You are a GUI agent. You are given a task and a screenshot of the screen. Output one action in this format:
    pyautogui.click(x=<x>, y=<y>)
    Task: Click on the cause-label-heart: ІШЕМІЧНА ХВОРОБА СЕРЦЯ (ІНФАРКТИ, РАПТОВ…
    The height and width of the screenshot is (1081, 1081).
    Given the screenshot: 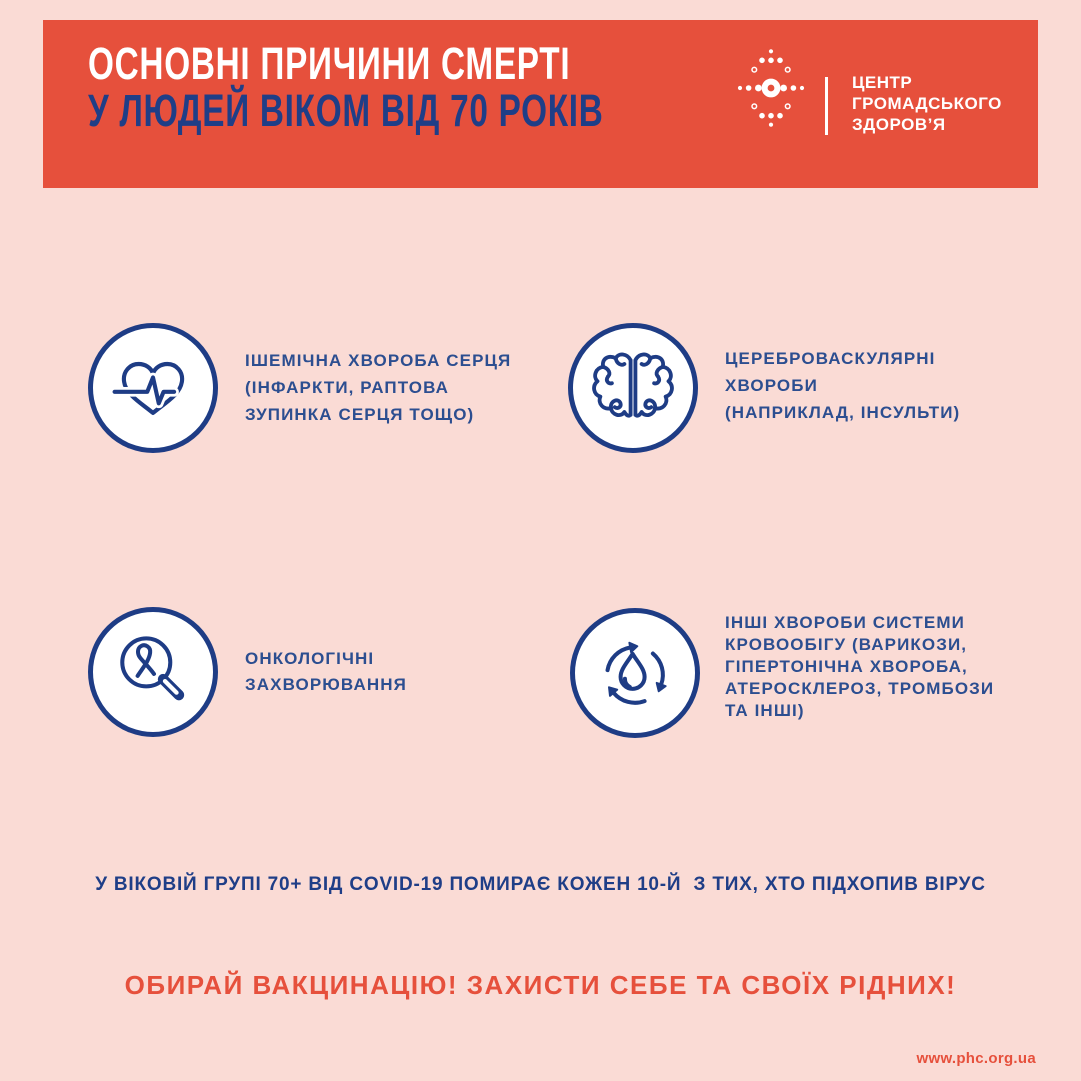 What is the action you would take?
    pyautogui.click(x=378, y=387)
    